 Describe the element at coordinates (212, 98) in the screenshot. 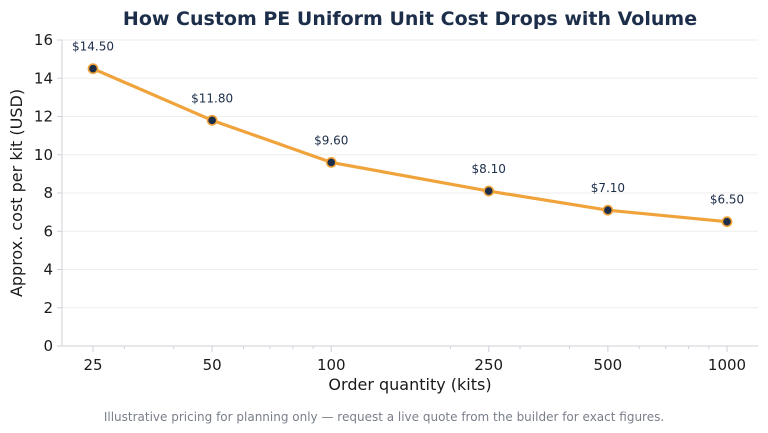

I see `data-label: $11.80` at that location.